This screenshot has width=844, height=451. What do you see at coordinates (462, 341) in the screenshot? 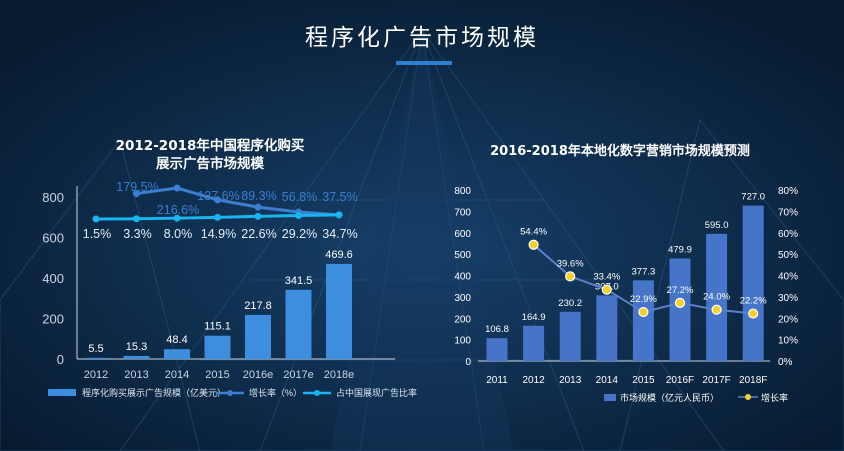
I see `chart2-y-tick-label: 100` at bounding box center [462, 341].